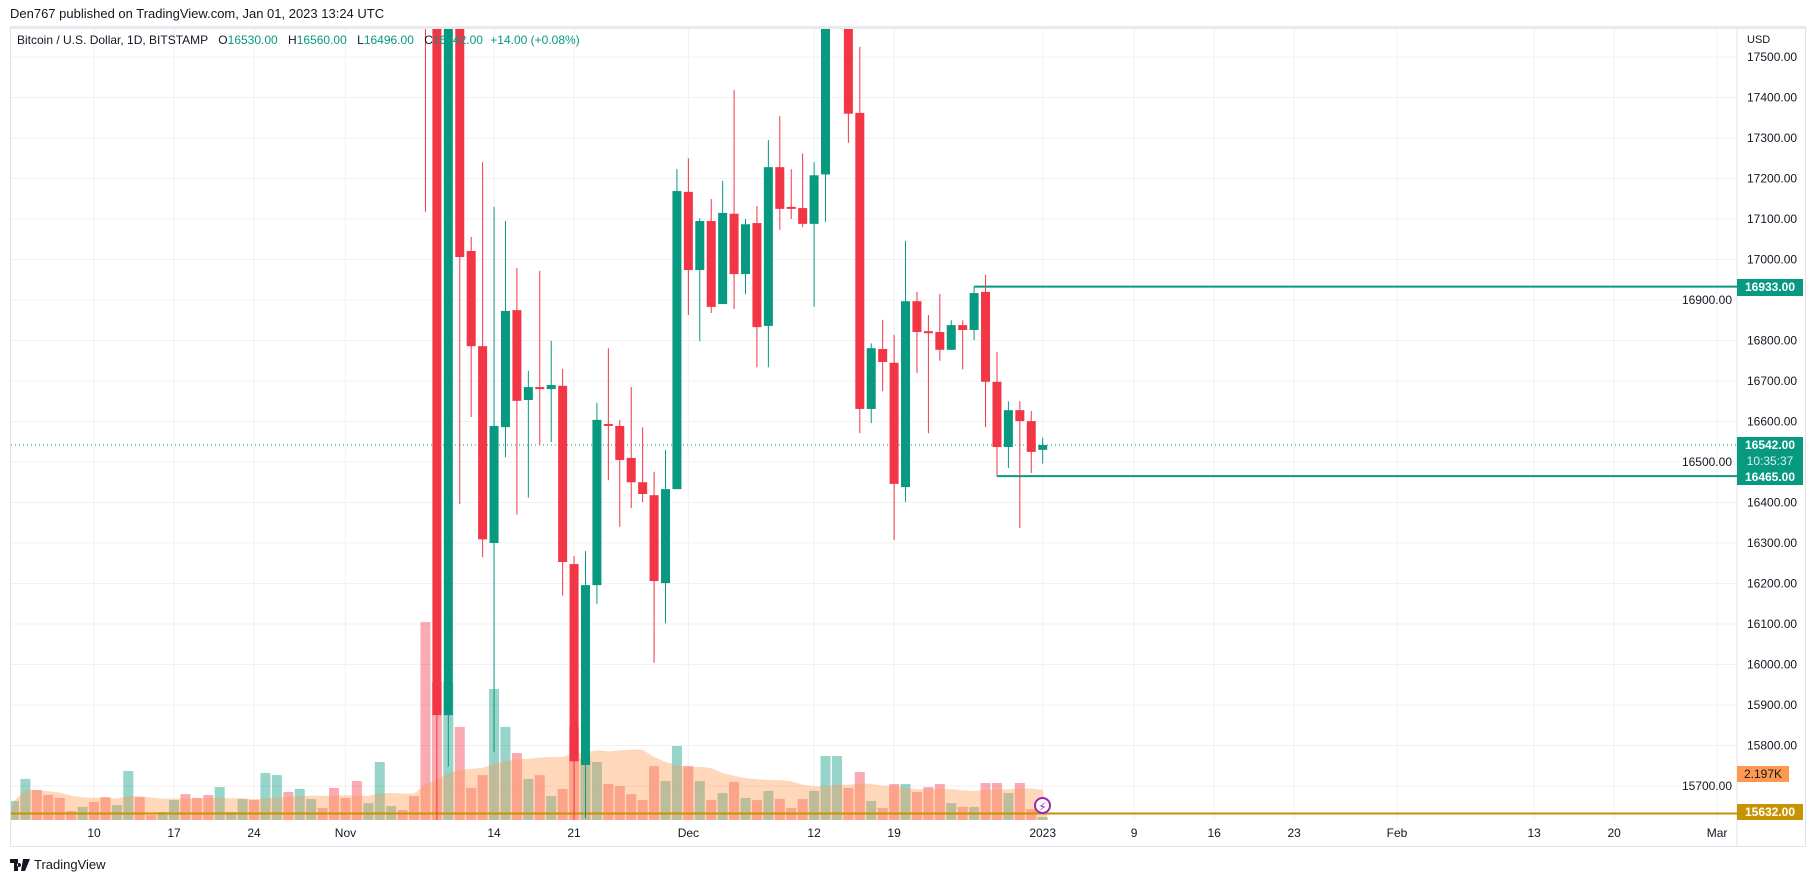  I want to click on price-tick-label: 15900.00, so click(1772, 705).